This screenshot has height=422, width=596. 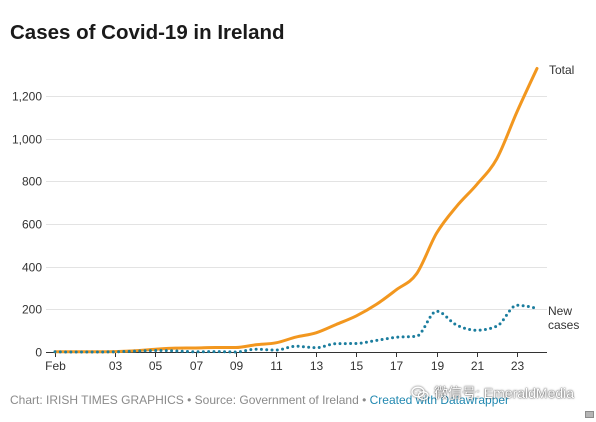 I want to click on x-tick-label: 05, so click(x=156, y=366).